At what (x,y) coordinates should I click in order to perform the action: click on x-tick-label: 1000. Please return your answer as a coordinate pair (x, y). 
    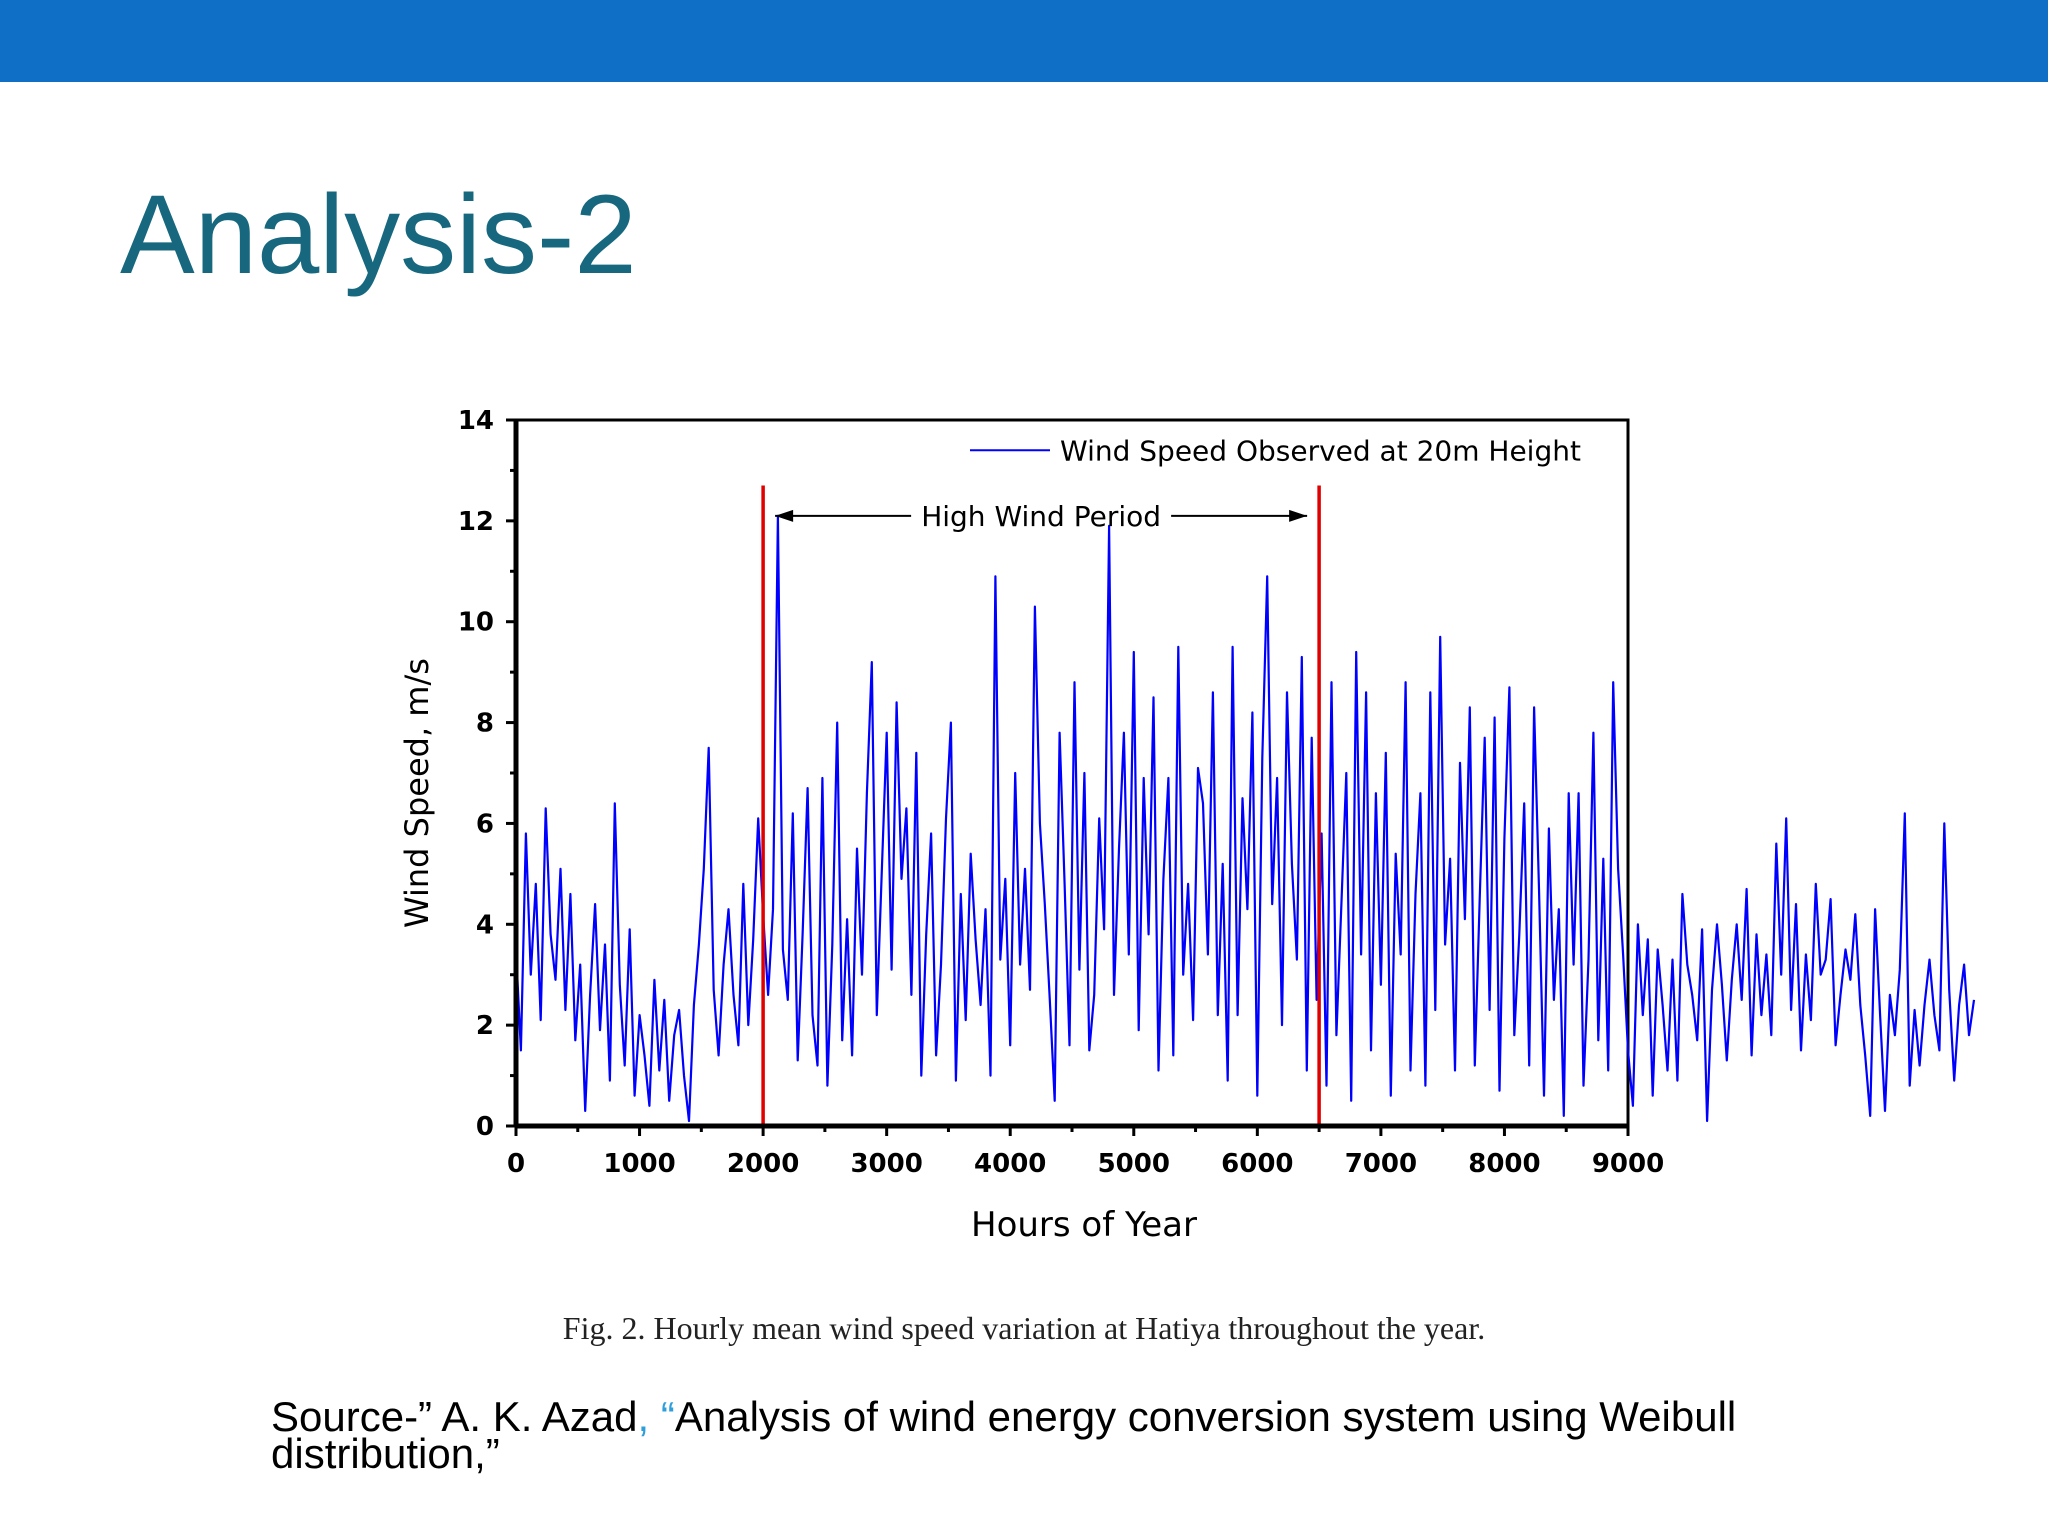
    Looking at the image, I should click on (639, 1164).